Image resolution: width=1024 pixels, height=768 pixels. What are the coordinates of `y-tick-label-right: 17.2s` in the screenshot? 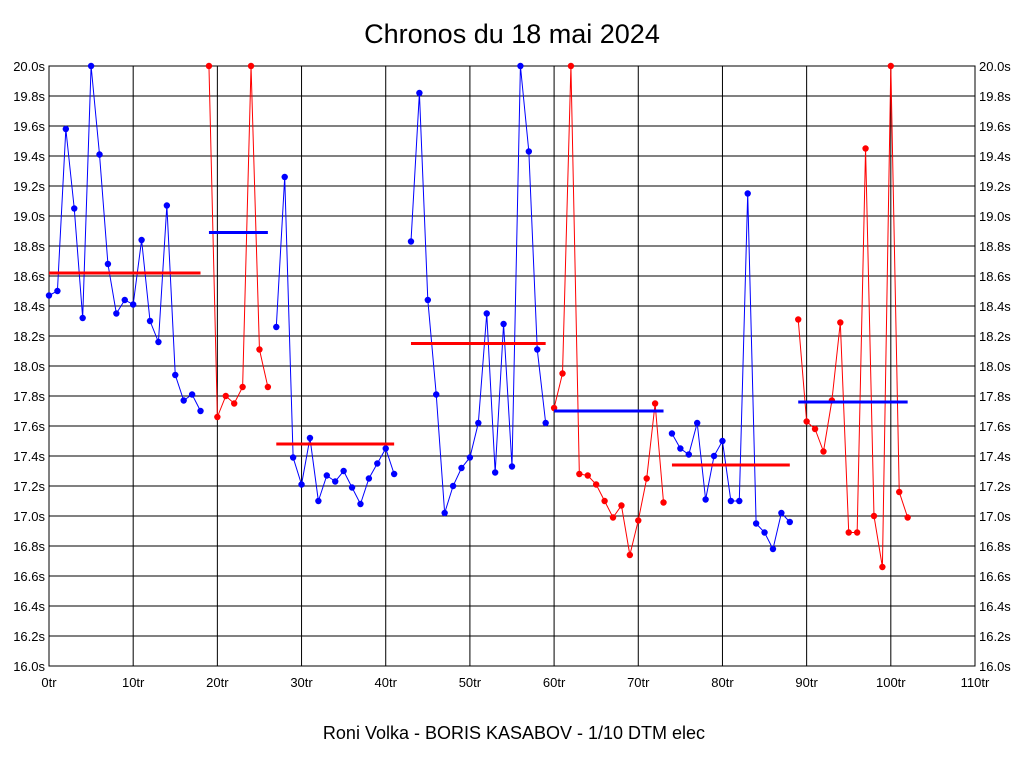 It's located at (995, 486).